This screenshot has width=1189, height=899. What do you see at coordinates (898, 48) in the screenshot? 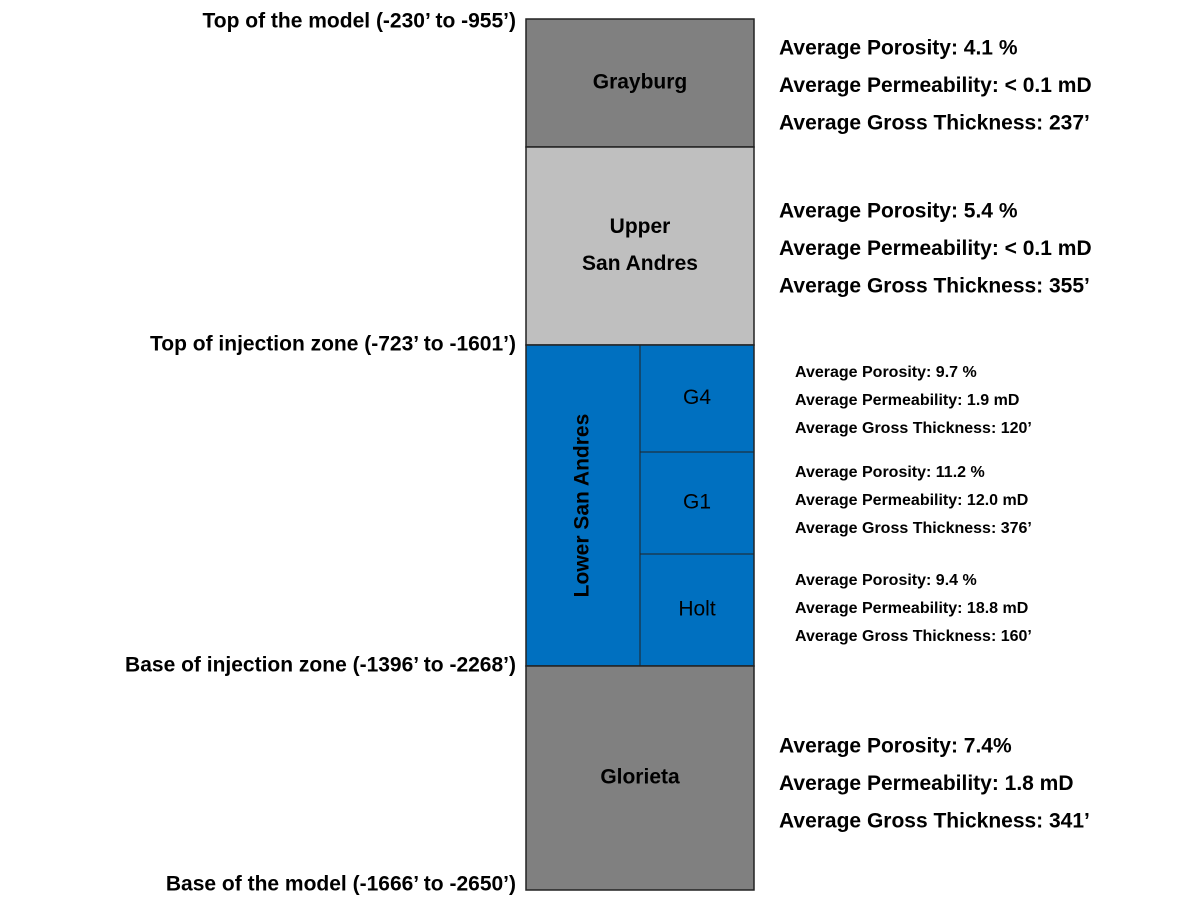
I see `stat-line: Average Porosity: 4.1 %` at bounding box center [898, 48].